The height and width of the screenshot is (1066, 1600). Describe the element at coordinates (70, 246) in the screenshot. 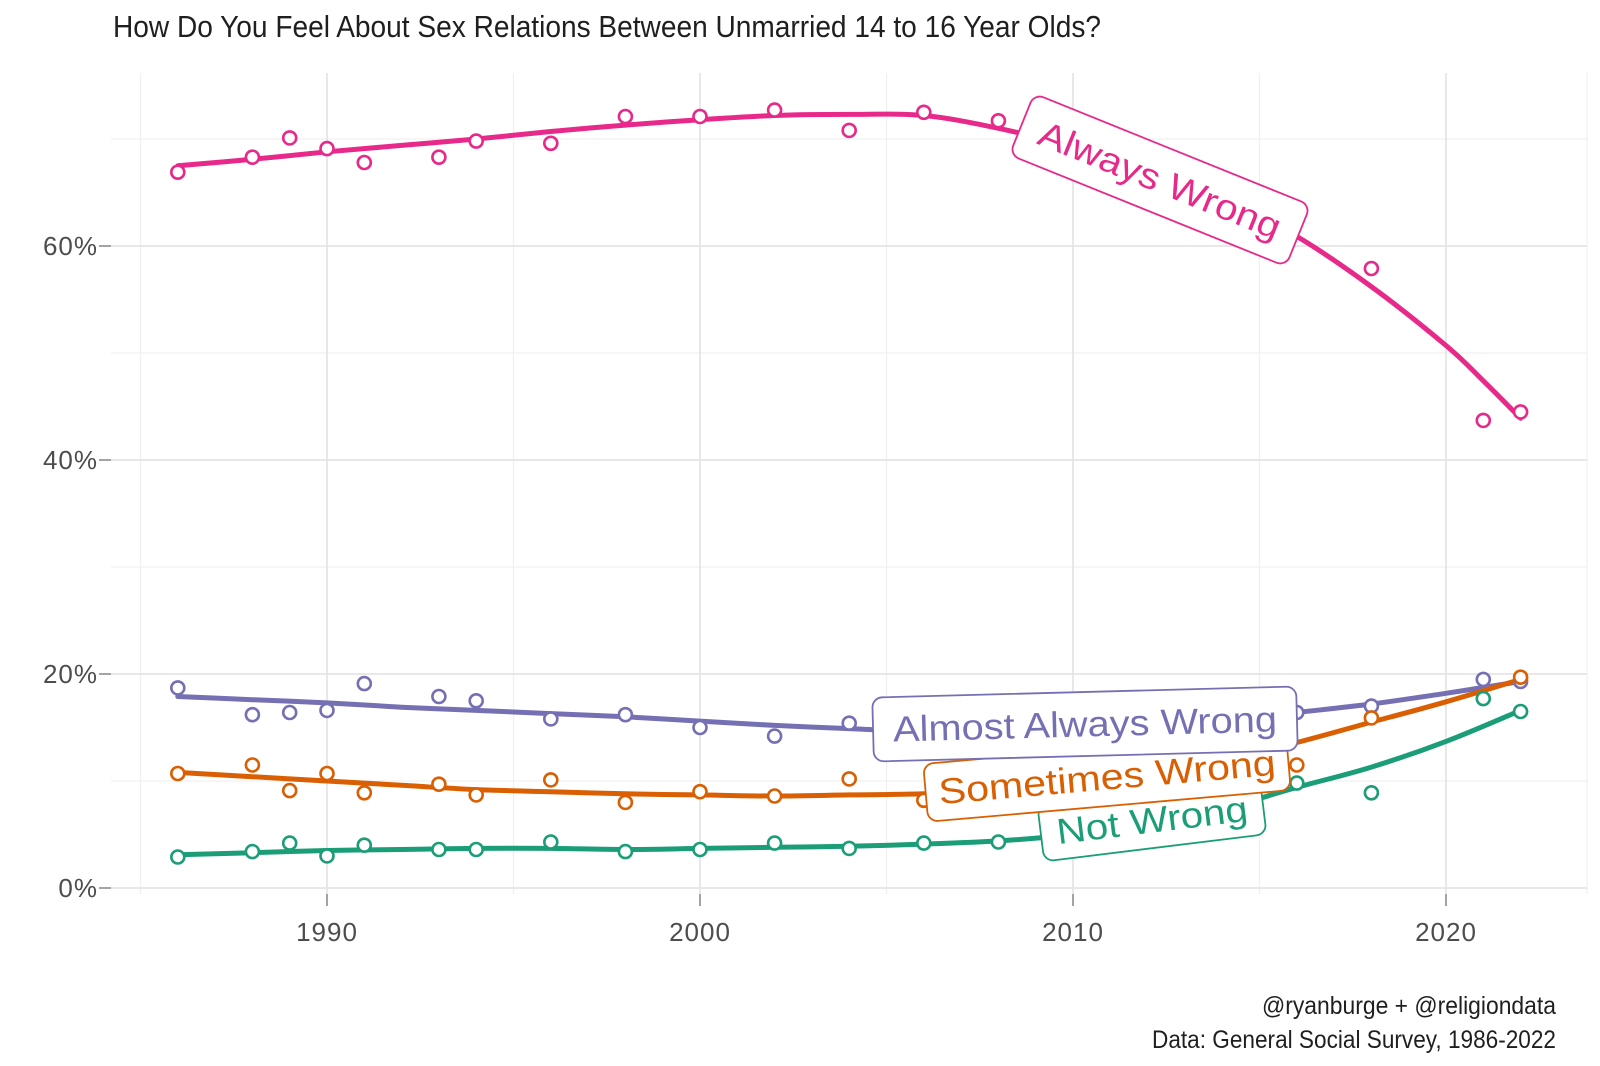

I see `y-tick-label: 60%` at that location.